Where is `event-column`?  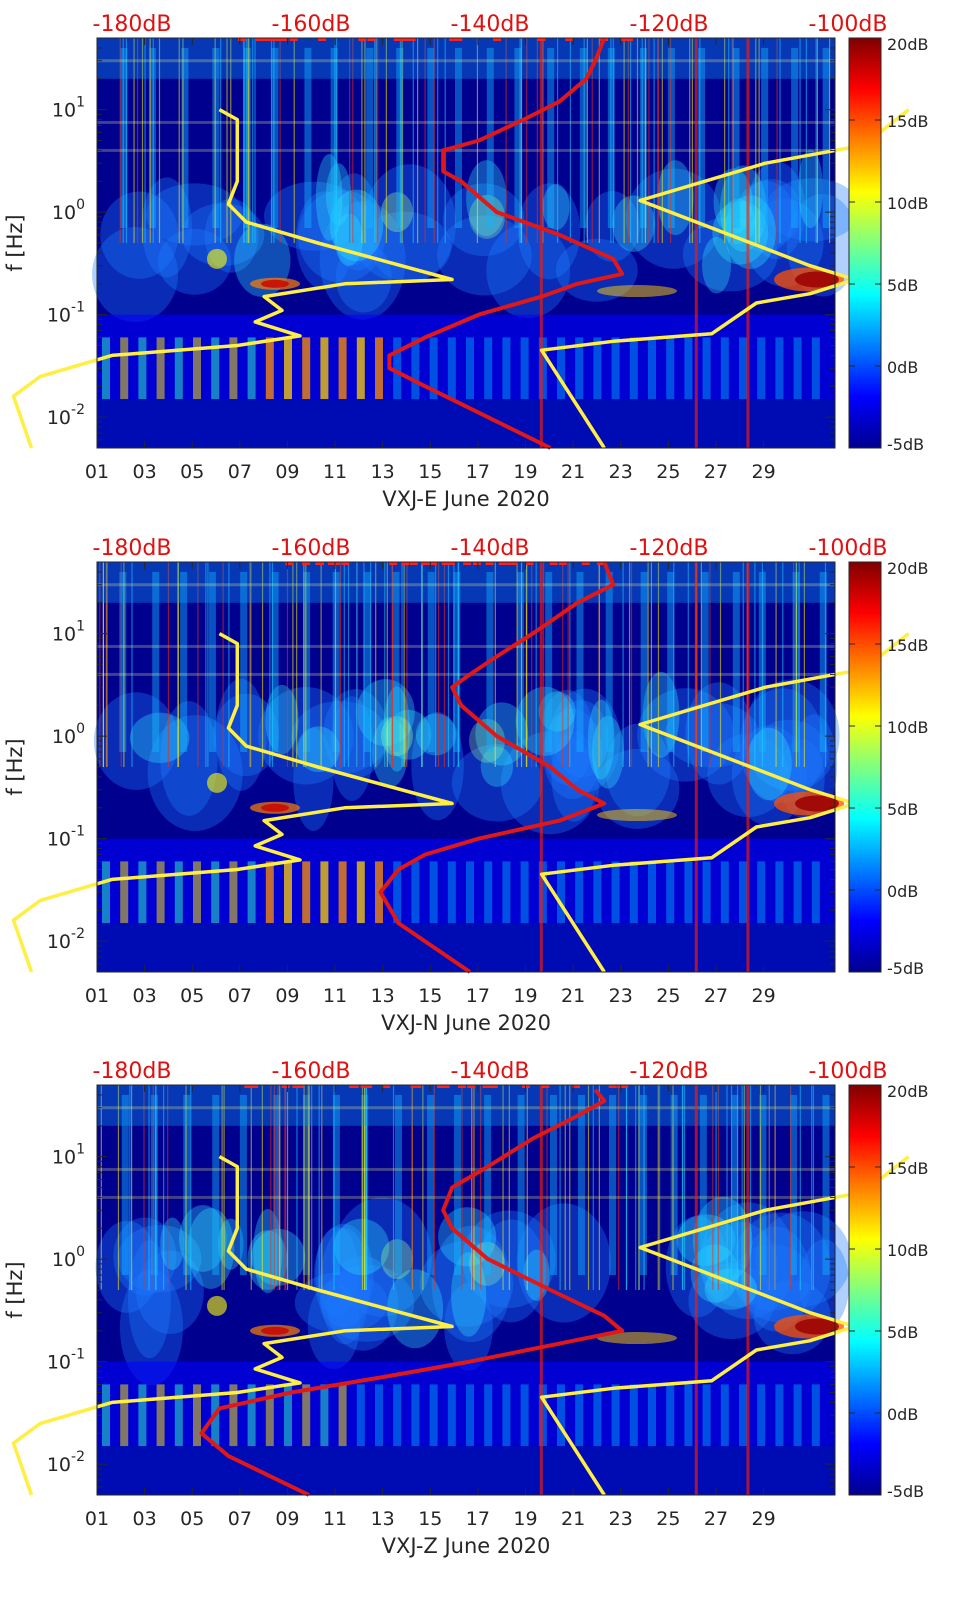
event-column is located at coordinates (541, 243).